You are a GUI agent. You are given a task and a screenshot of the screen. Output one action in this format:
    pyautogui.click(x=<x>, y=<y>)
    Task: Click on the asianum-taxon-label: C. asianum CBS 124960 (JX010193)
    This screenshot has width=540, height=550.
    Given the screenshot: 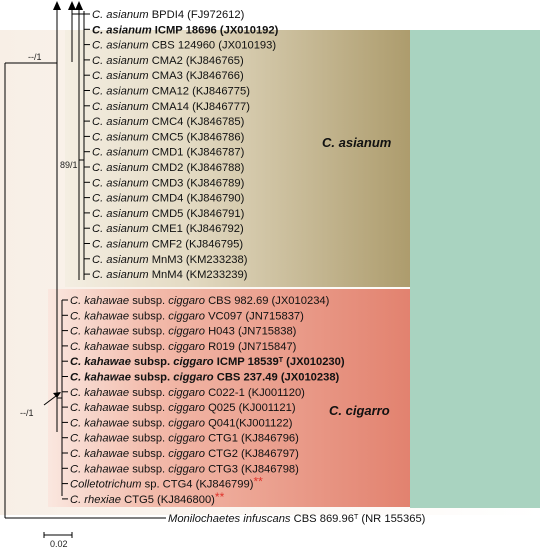 What is the action you would take?
    pyautogui.click(x=184, y=46)
    